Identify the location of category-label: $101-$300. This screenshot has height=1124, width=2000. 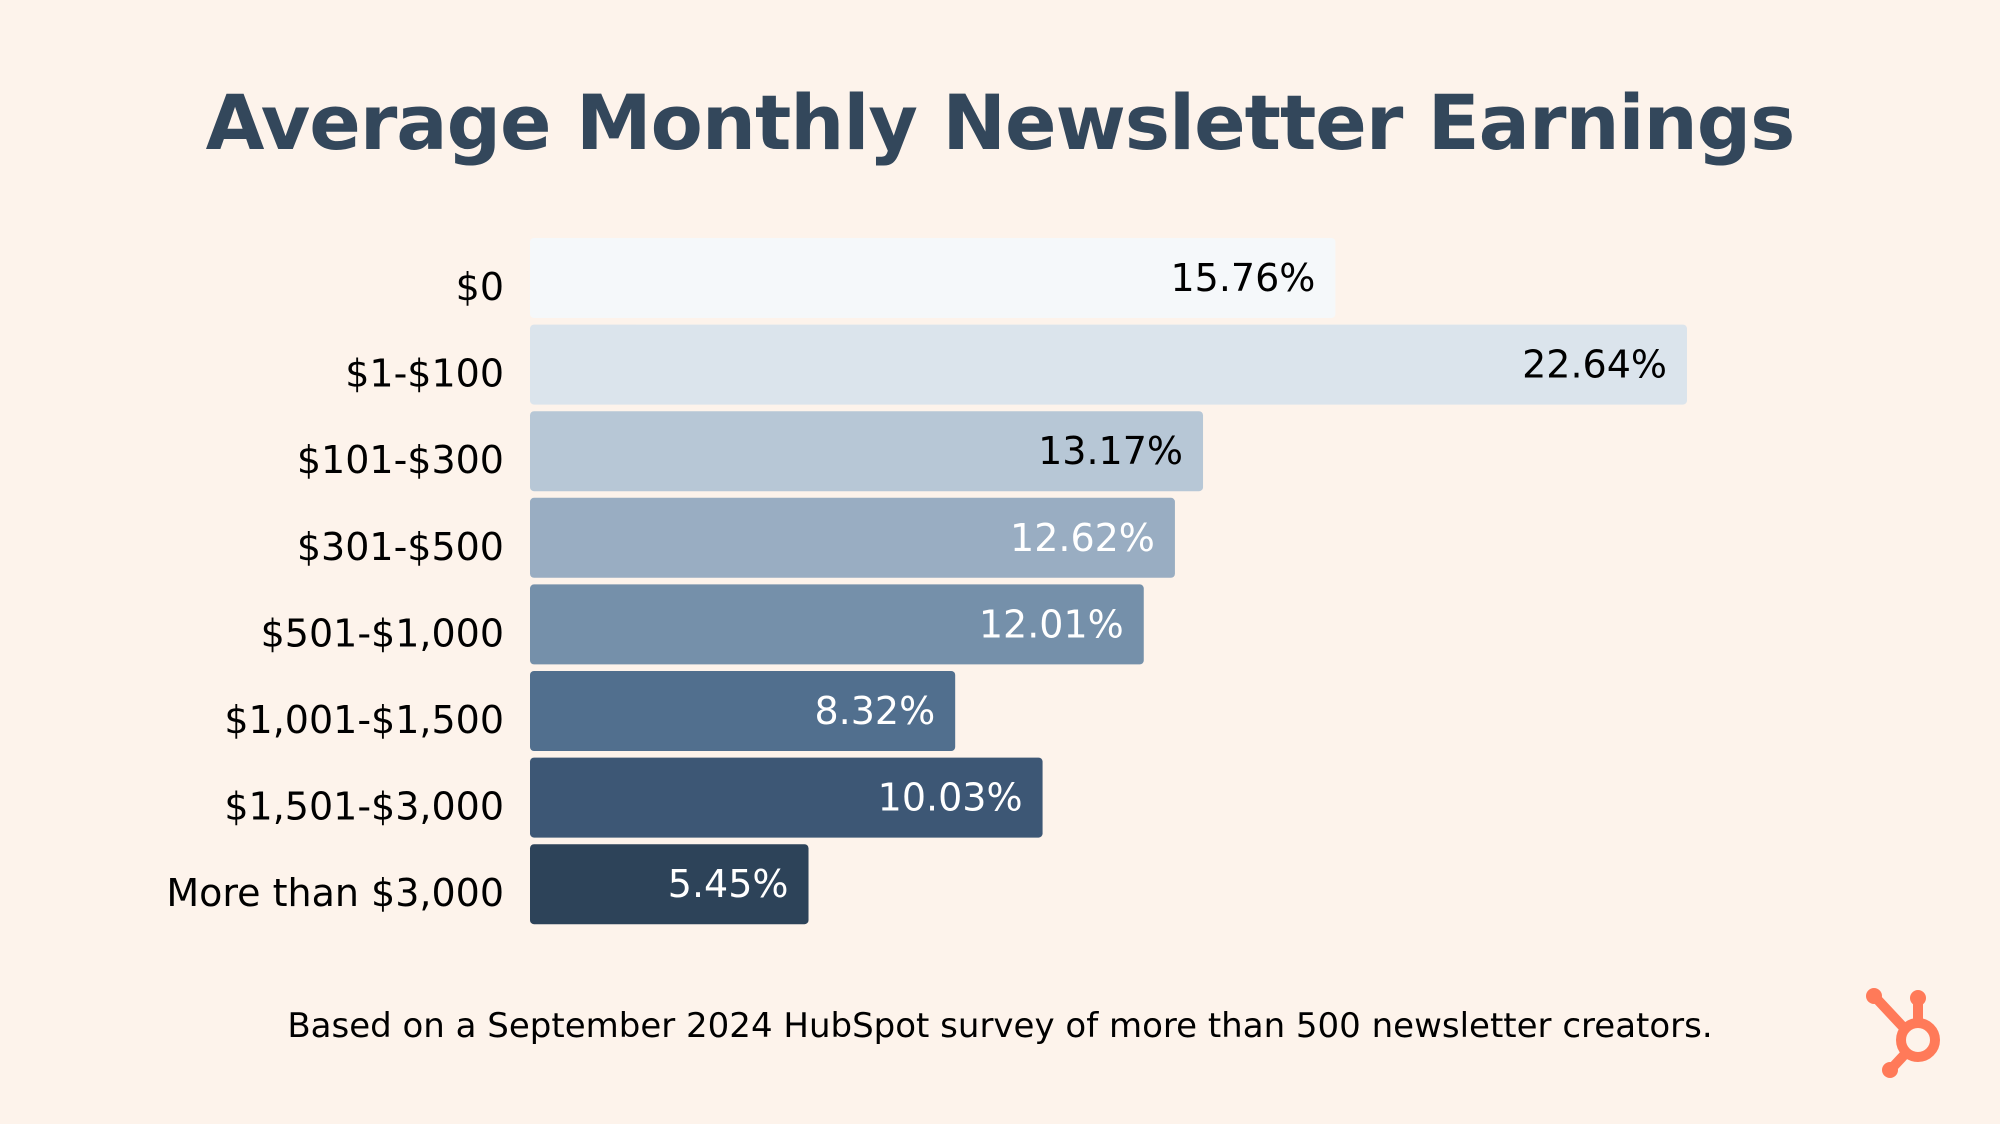
(400, 460).